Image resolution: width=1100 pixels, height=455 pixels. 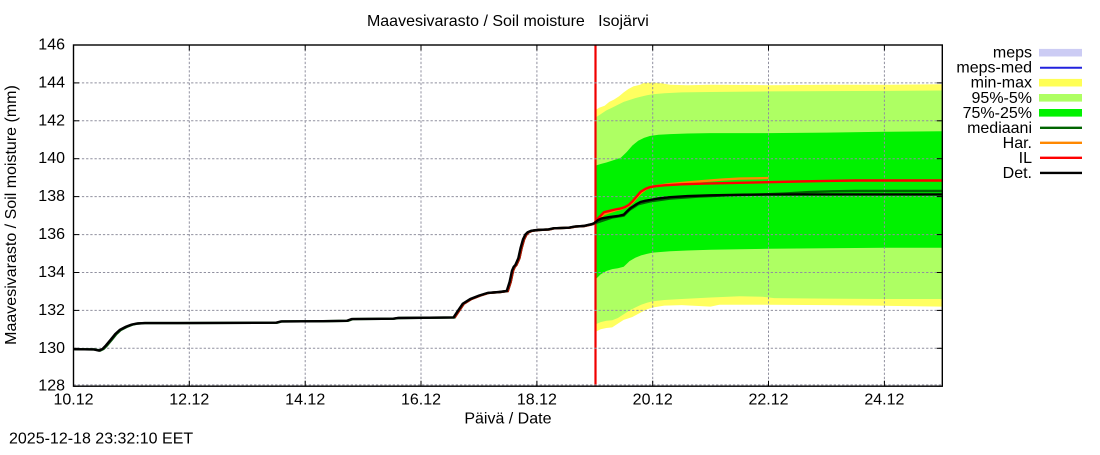 What do you see at coordinates (51, 82) in the screenshot?
I see `svg-text: 144` at bounding box center [51, 82].